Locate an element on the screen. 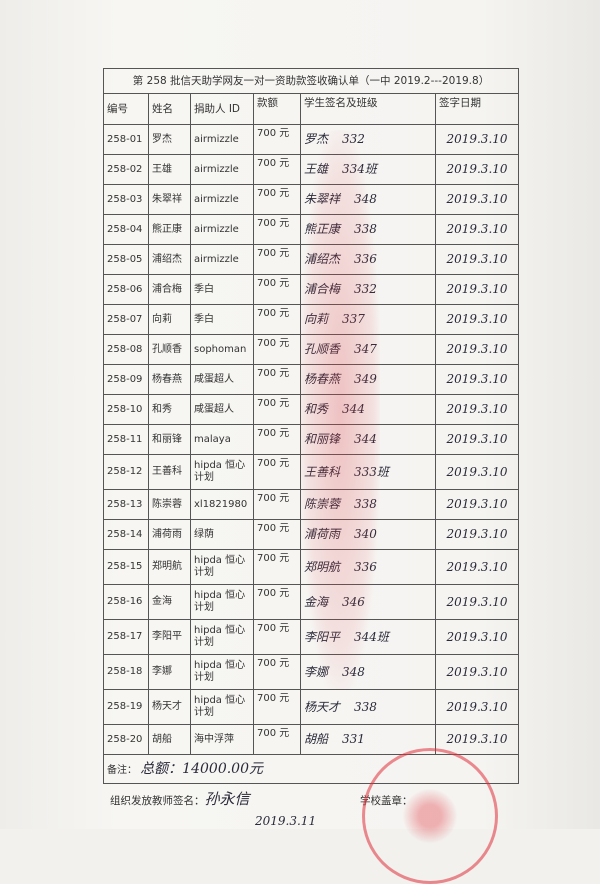  cell-signature: 杨天才 338 is located at coordinates (368, 707).